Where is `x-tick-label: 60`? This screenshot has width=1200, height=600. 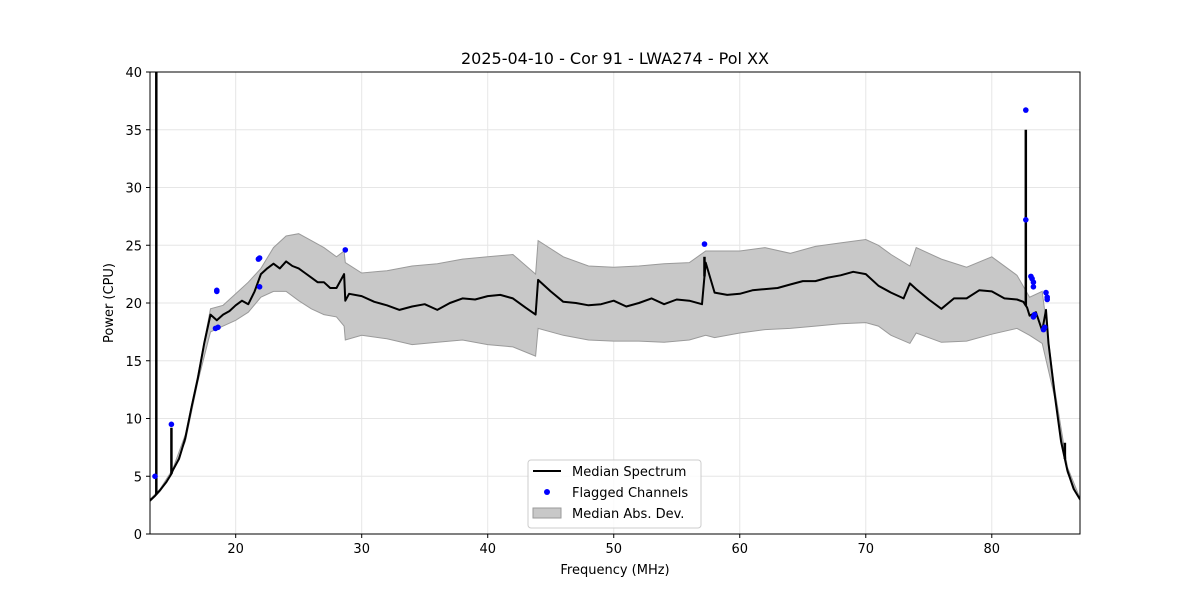 x-tick-label: 60 is located at coordinates (739, 549).